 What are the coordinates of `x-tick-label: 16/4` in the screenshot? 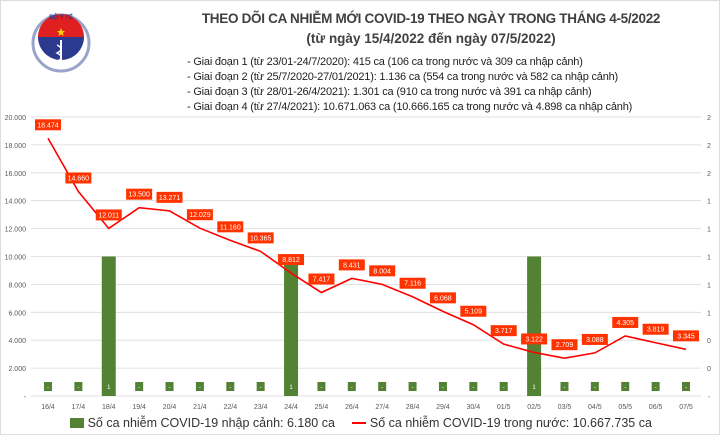 It's located at (48, 407).